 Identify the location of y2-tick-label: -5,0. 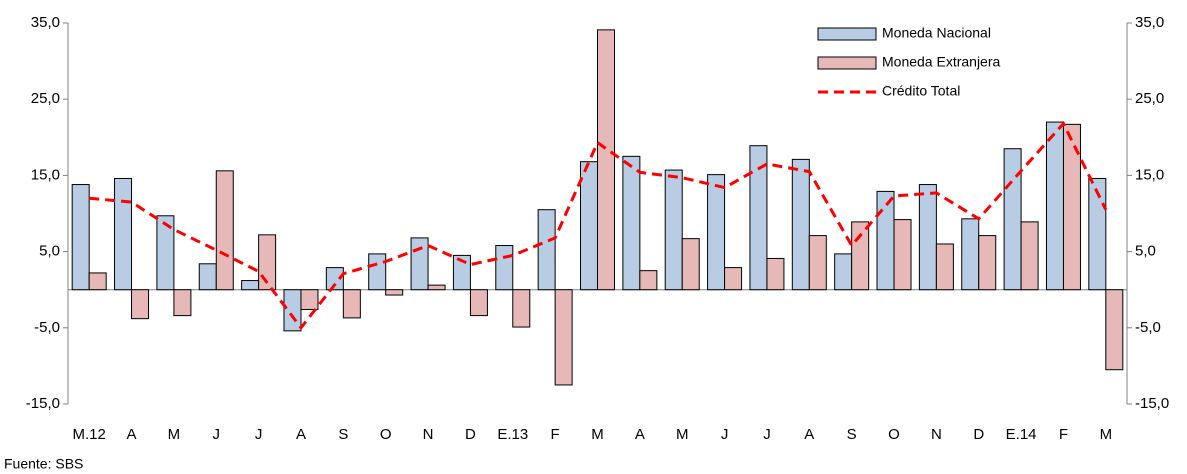
(1148, 327).